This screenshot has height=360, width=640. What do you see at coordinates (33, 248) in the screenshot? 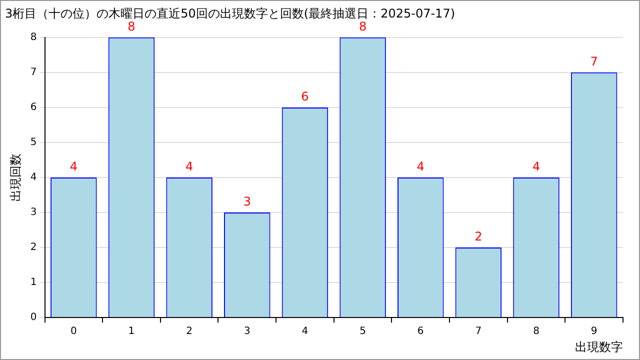
I see `y-tick-label: 2` at bounding box center [33, 248].